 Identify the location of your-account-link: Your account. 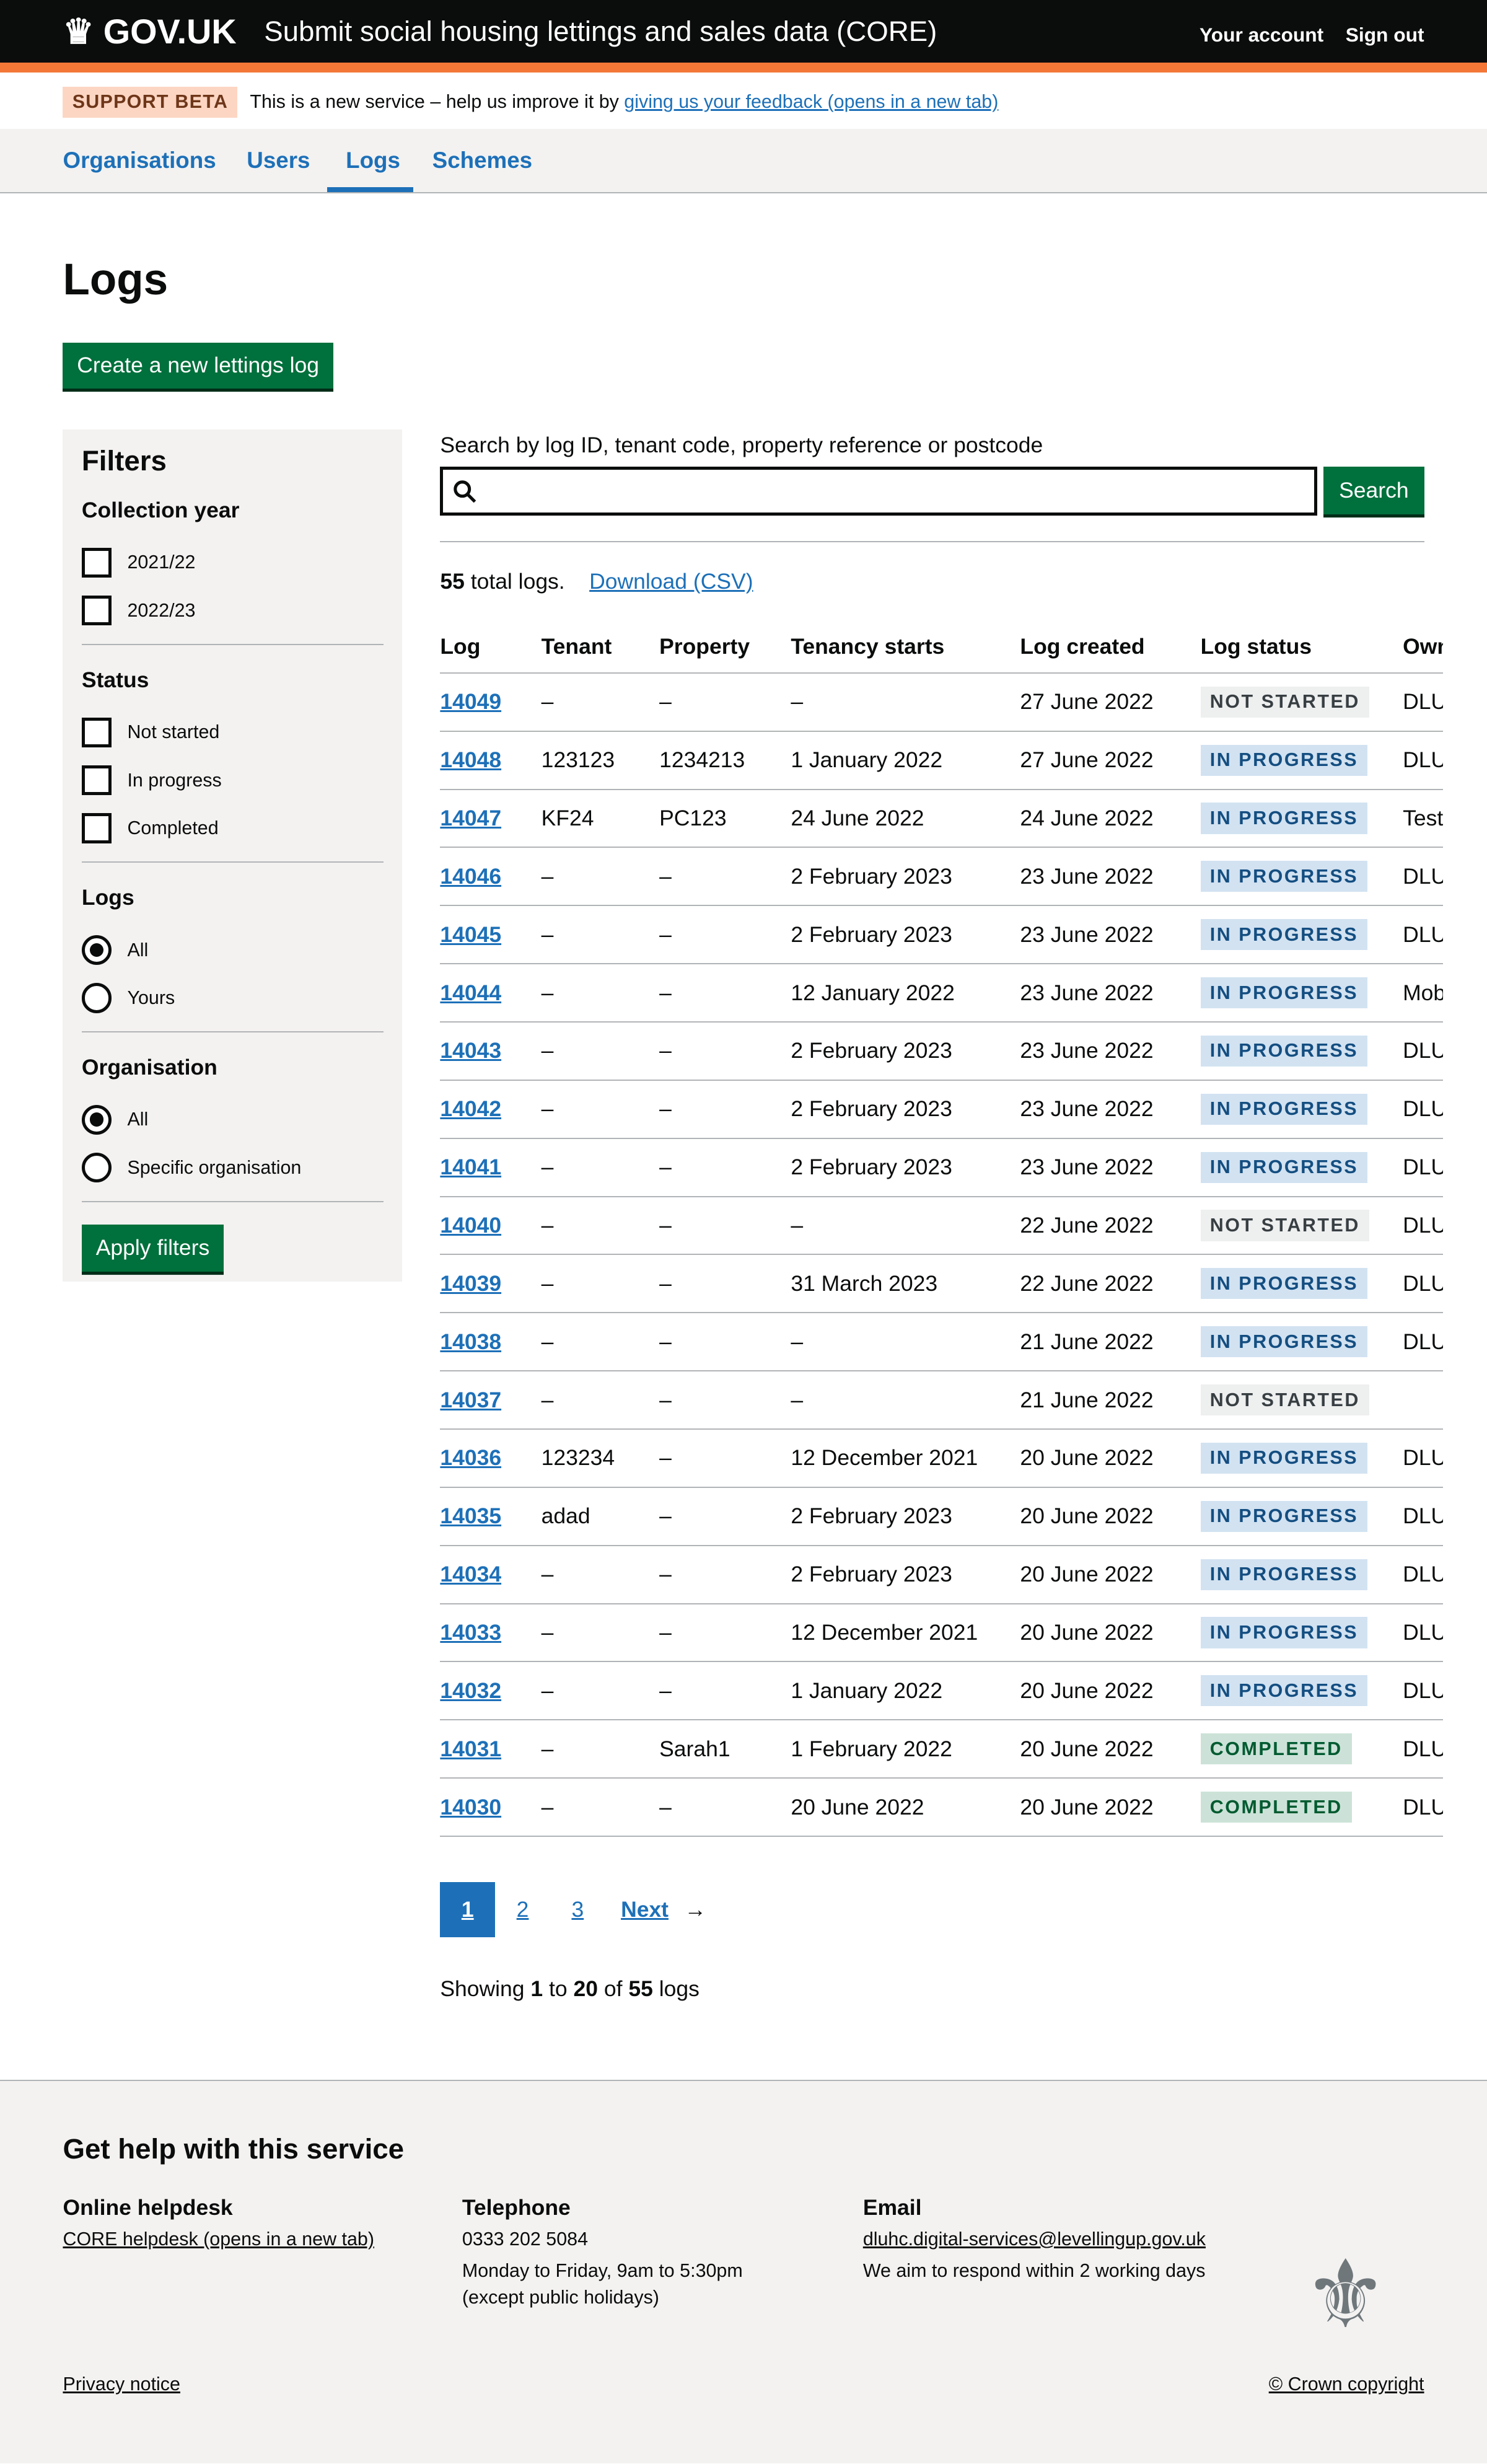
(1262, 35).